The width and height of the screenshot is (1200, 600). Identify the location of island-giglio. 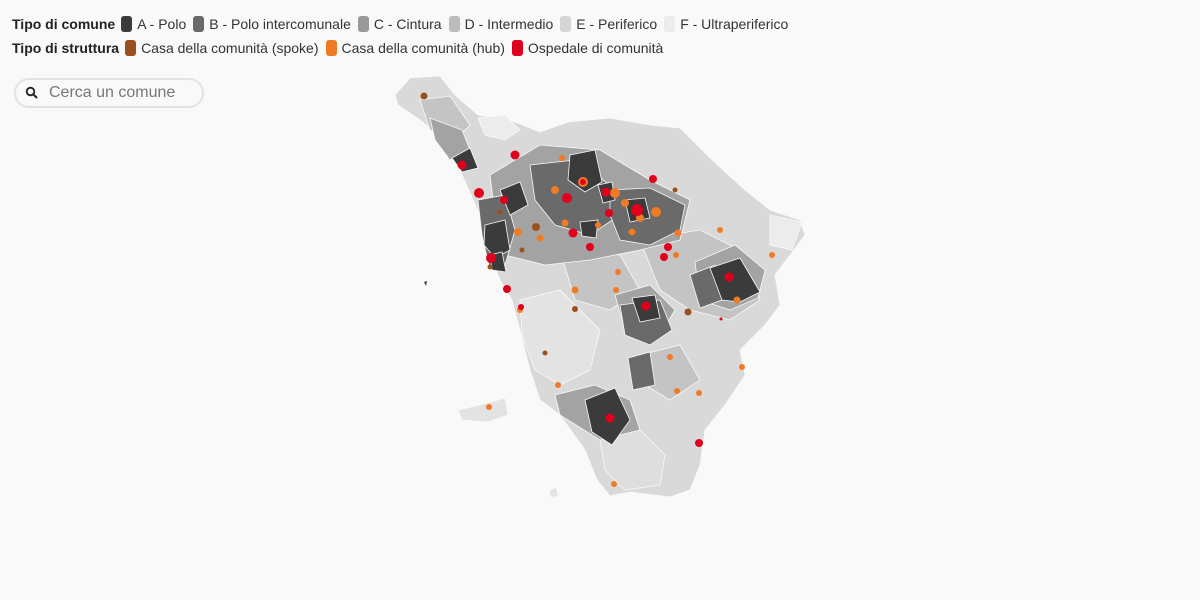
(554, 492).